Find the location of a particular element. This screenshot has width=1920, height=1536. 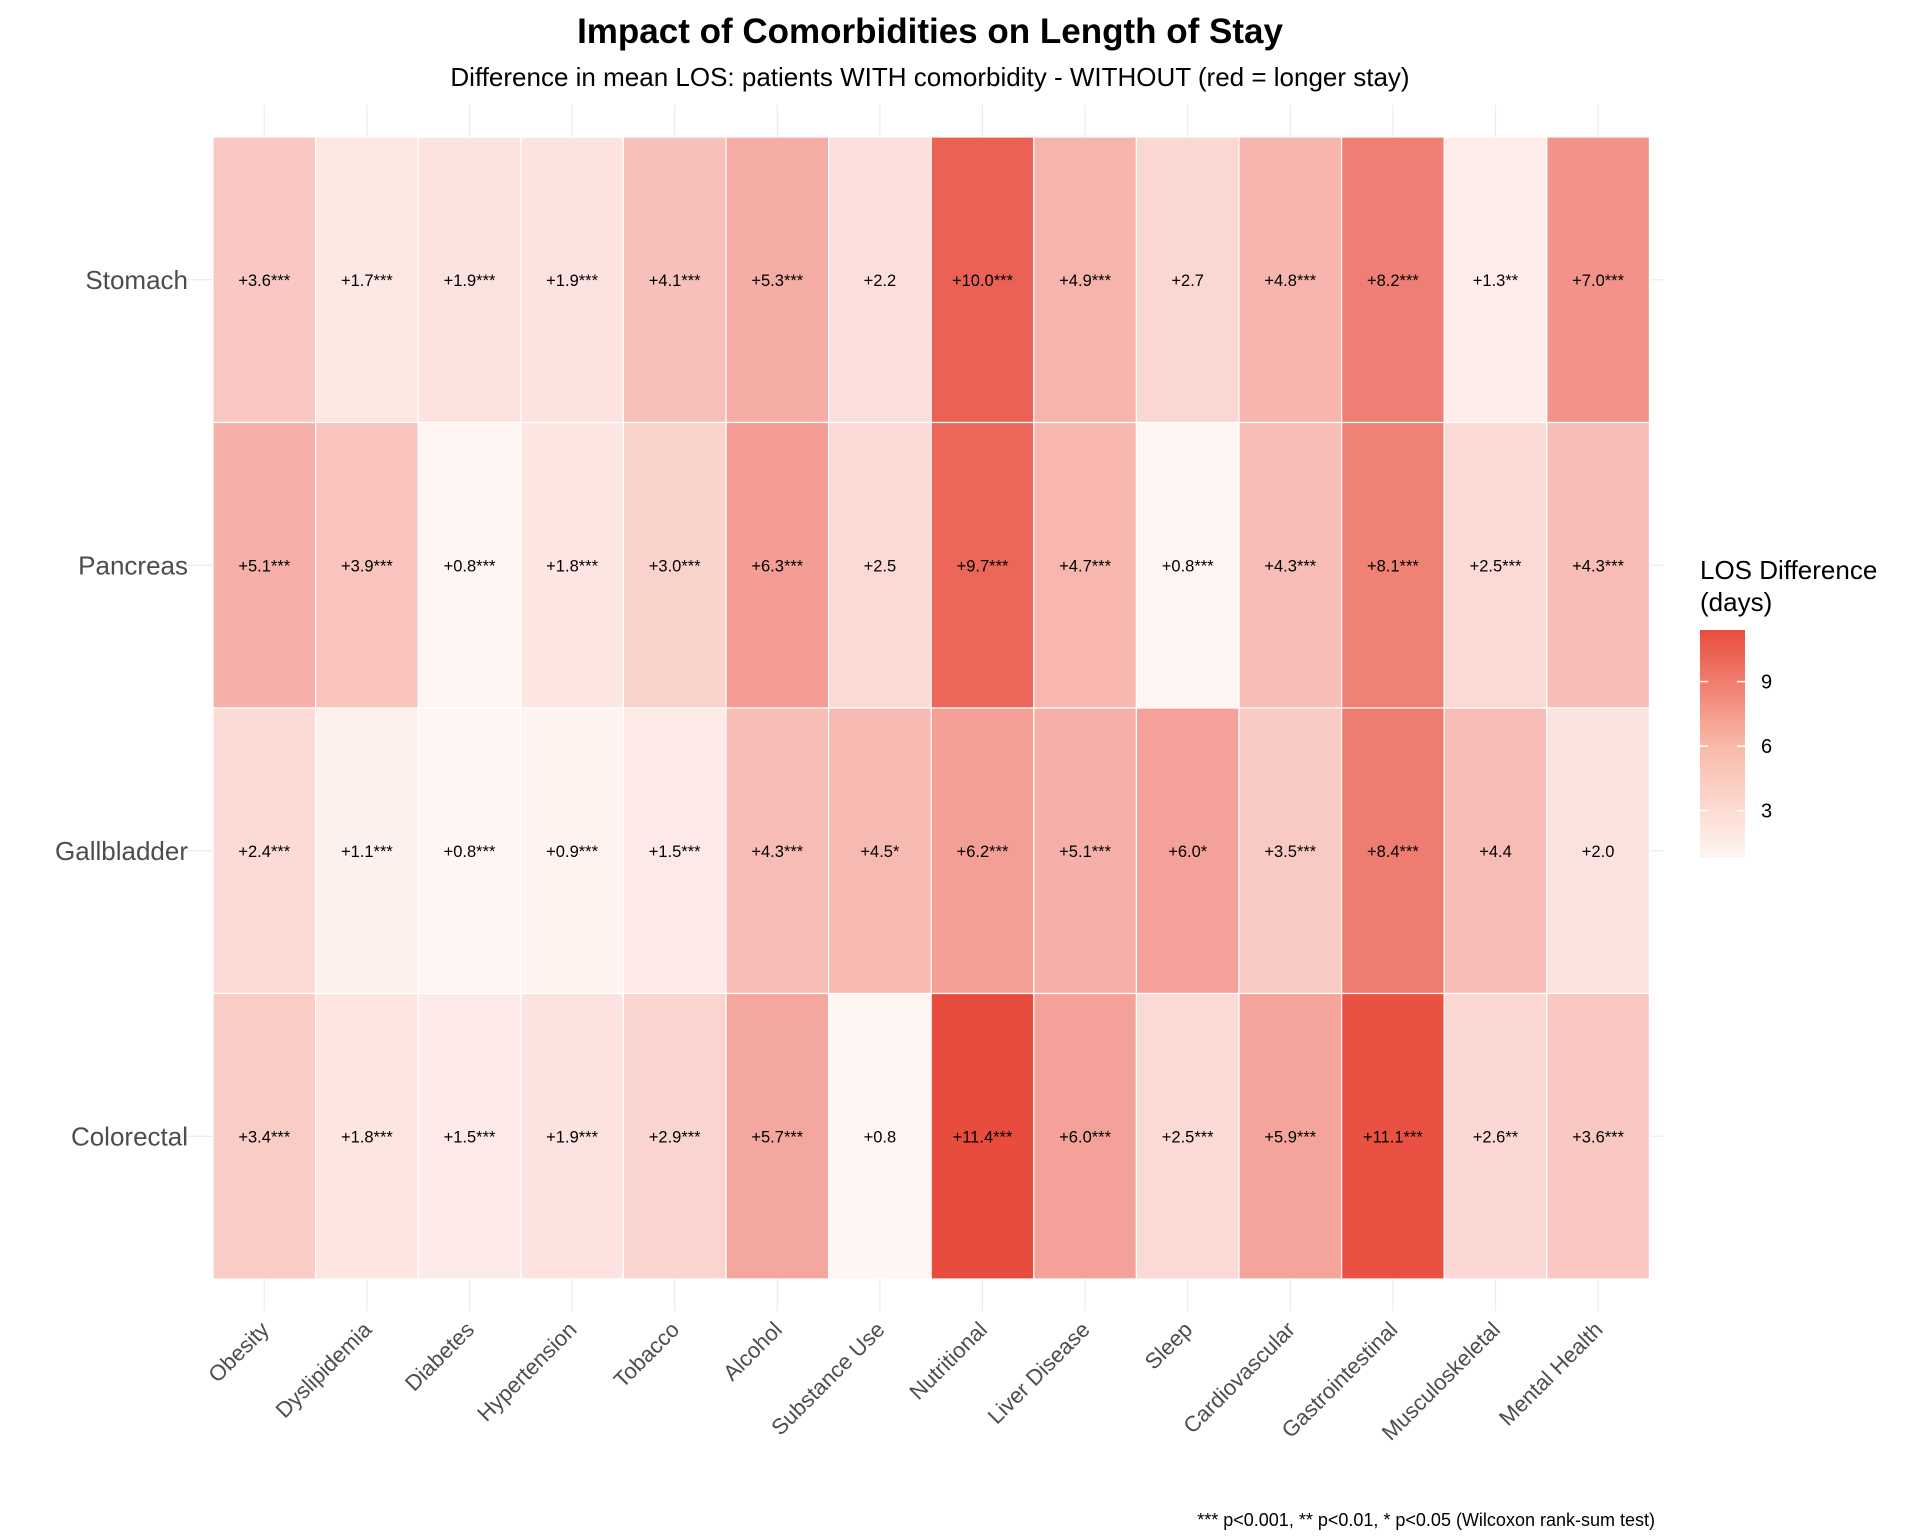

heatmap-cell-stomach-liver-disease is located at coordinates (1085, 280).